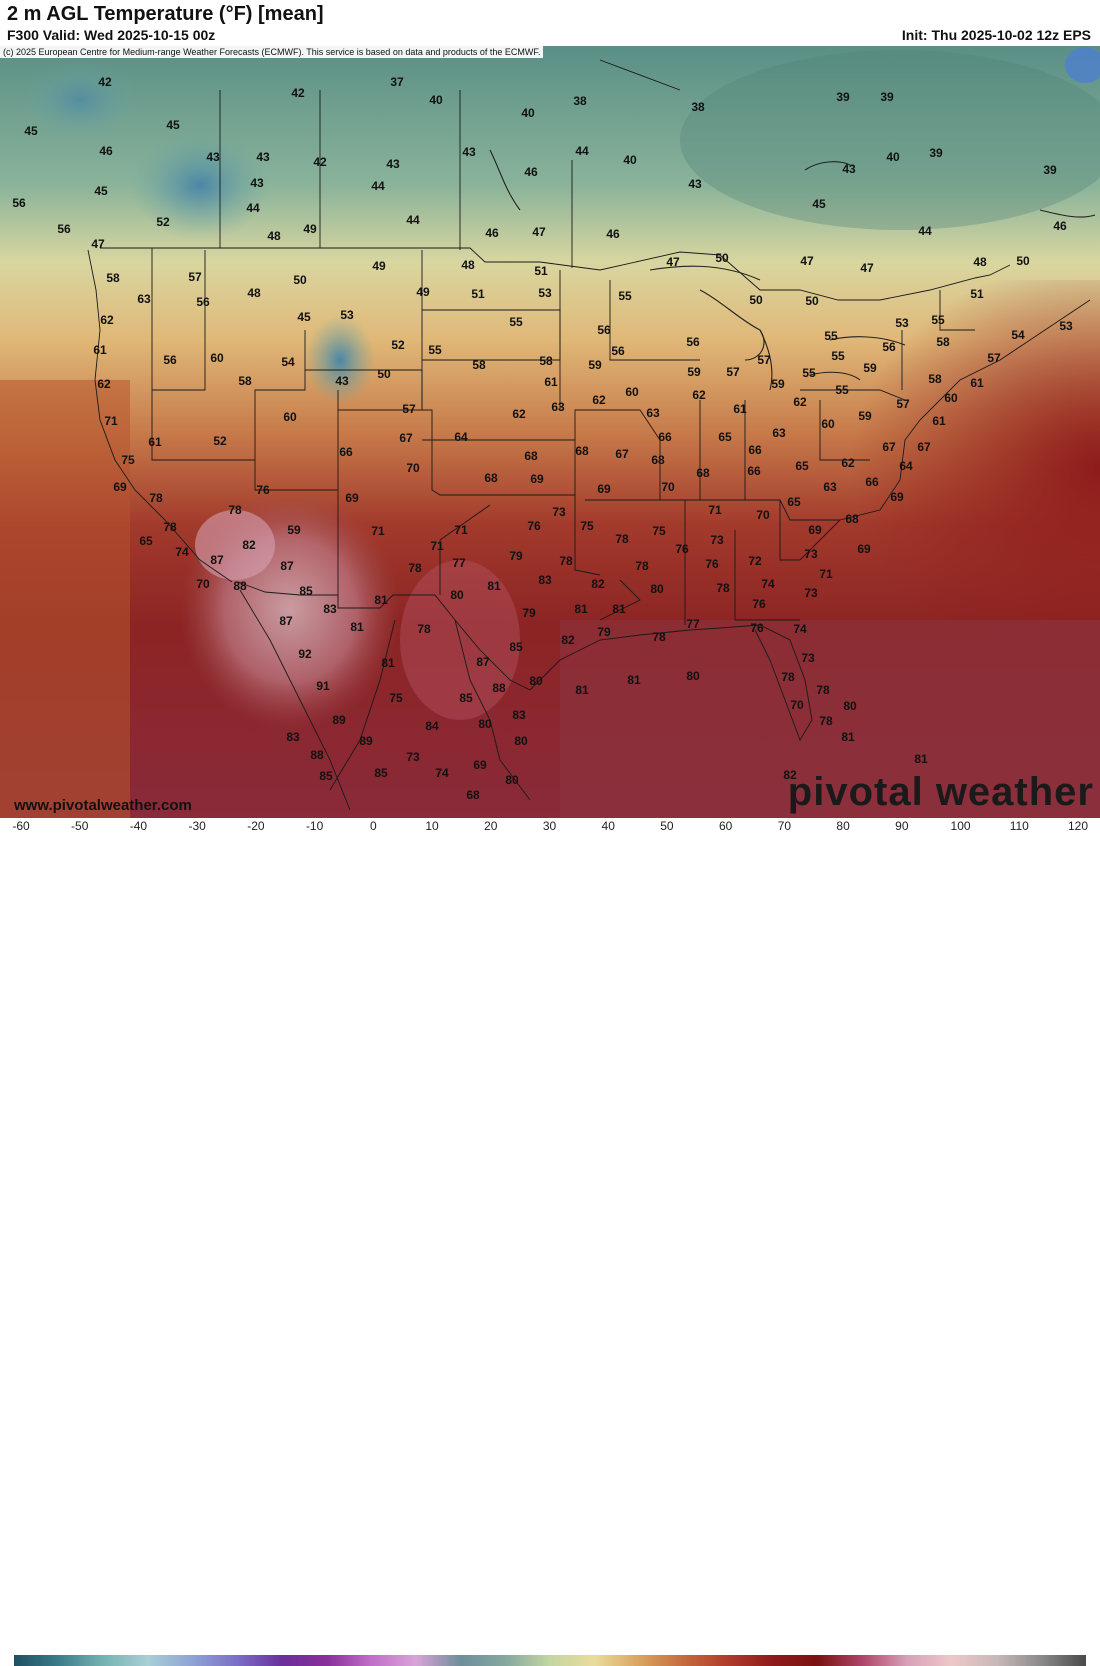  I want to click on temperature-value: 82, so click(568, 640).